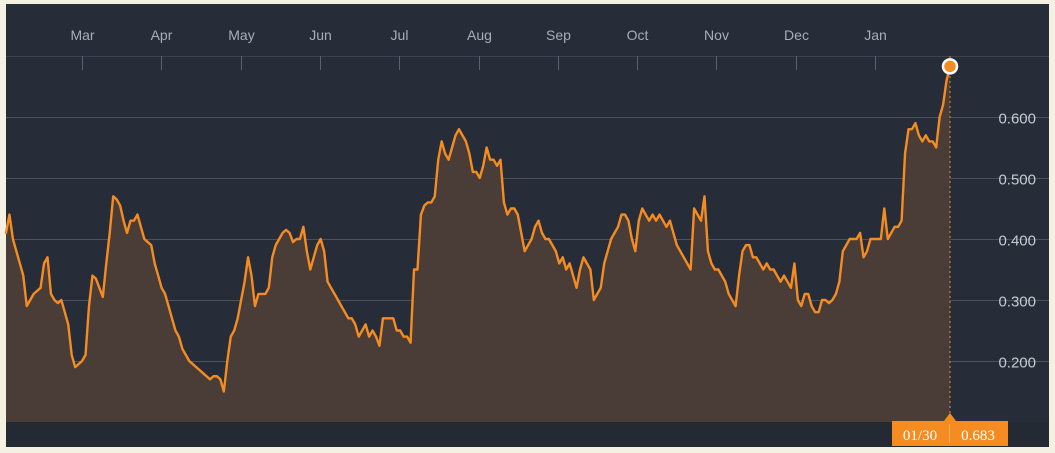 The image size is (1055, 453). I want to click on tooltip-value: 0.683, so click(978, 436).